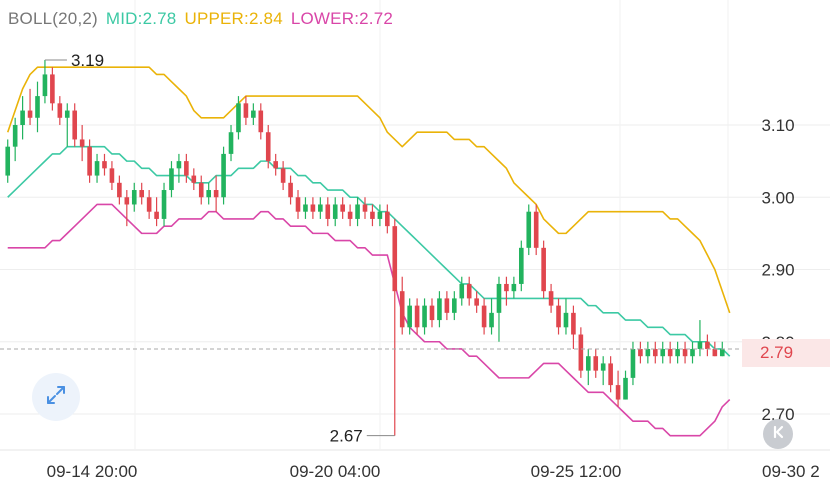 The width and height of the screenshot is (830, 486). What do you see at coordinates (346, 436) in the screenshot?
I see `low-label: 2.67` at bounding box center [346, 436].